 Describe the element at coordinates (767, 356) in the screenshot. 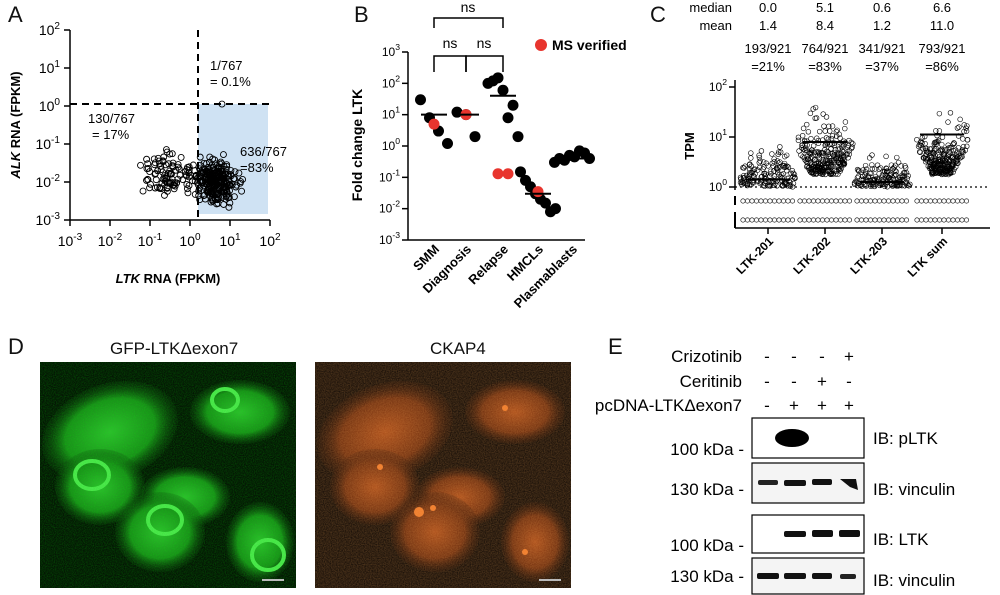

I see `treatment-sign: -` at that location.